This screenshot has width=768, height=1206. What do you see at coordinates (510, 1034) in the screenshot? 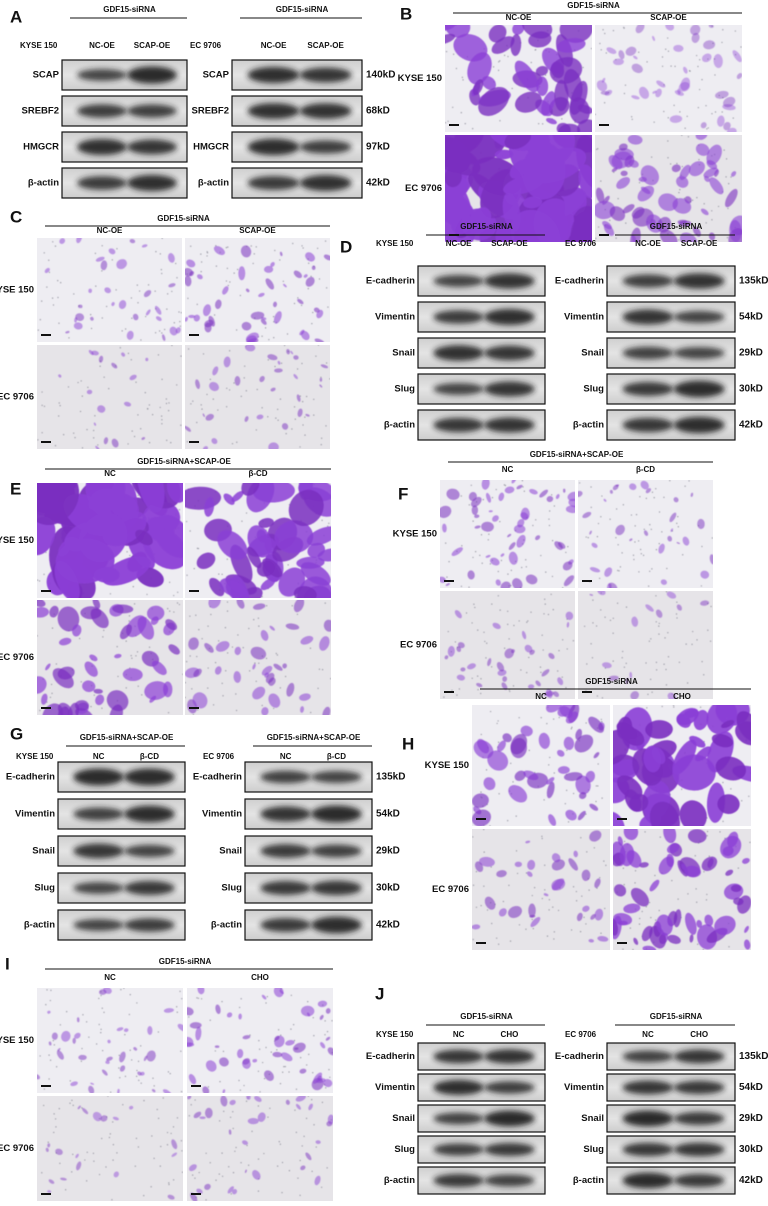
I see `lane-label: CHO` at bounding box center [510, 1034].